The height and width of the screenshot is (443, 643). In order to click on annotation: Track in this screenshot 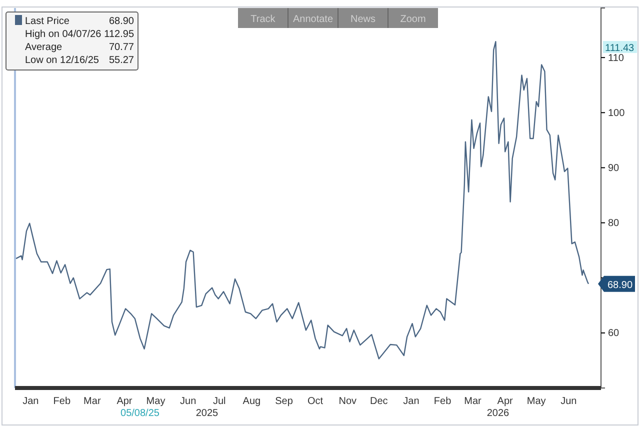, I will do `click(263, 19)`.